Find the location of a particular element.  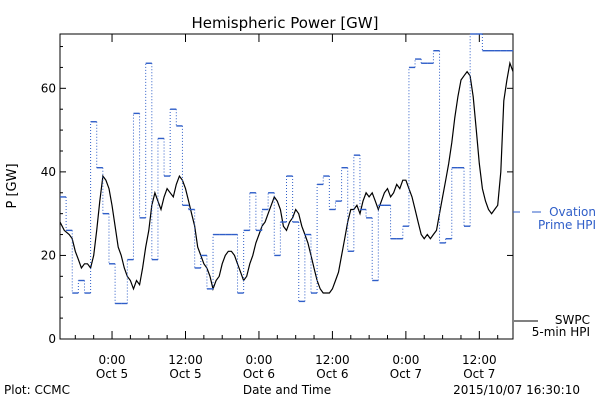

y-tick-label: 60 is located at coordinates (48, 88).